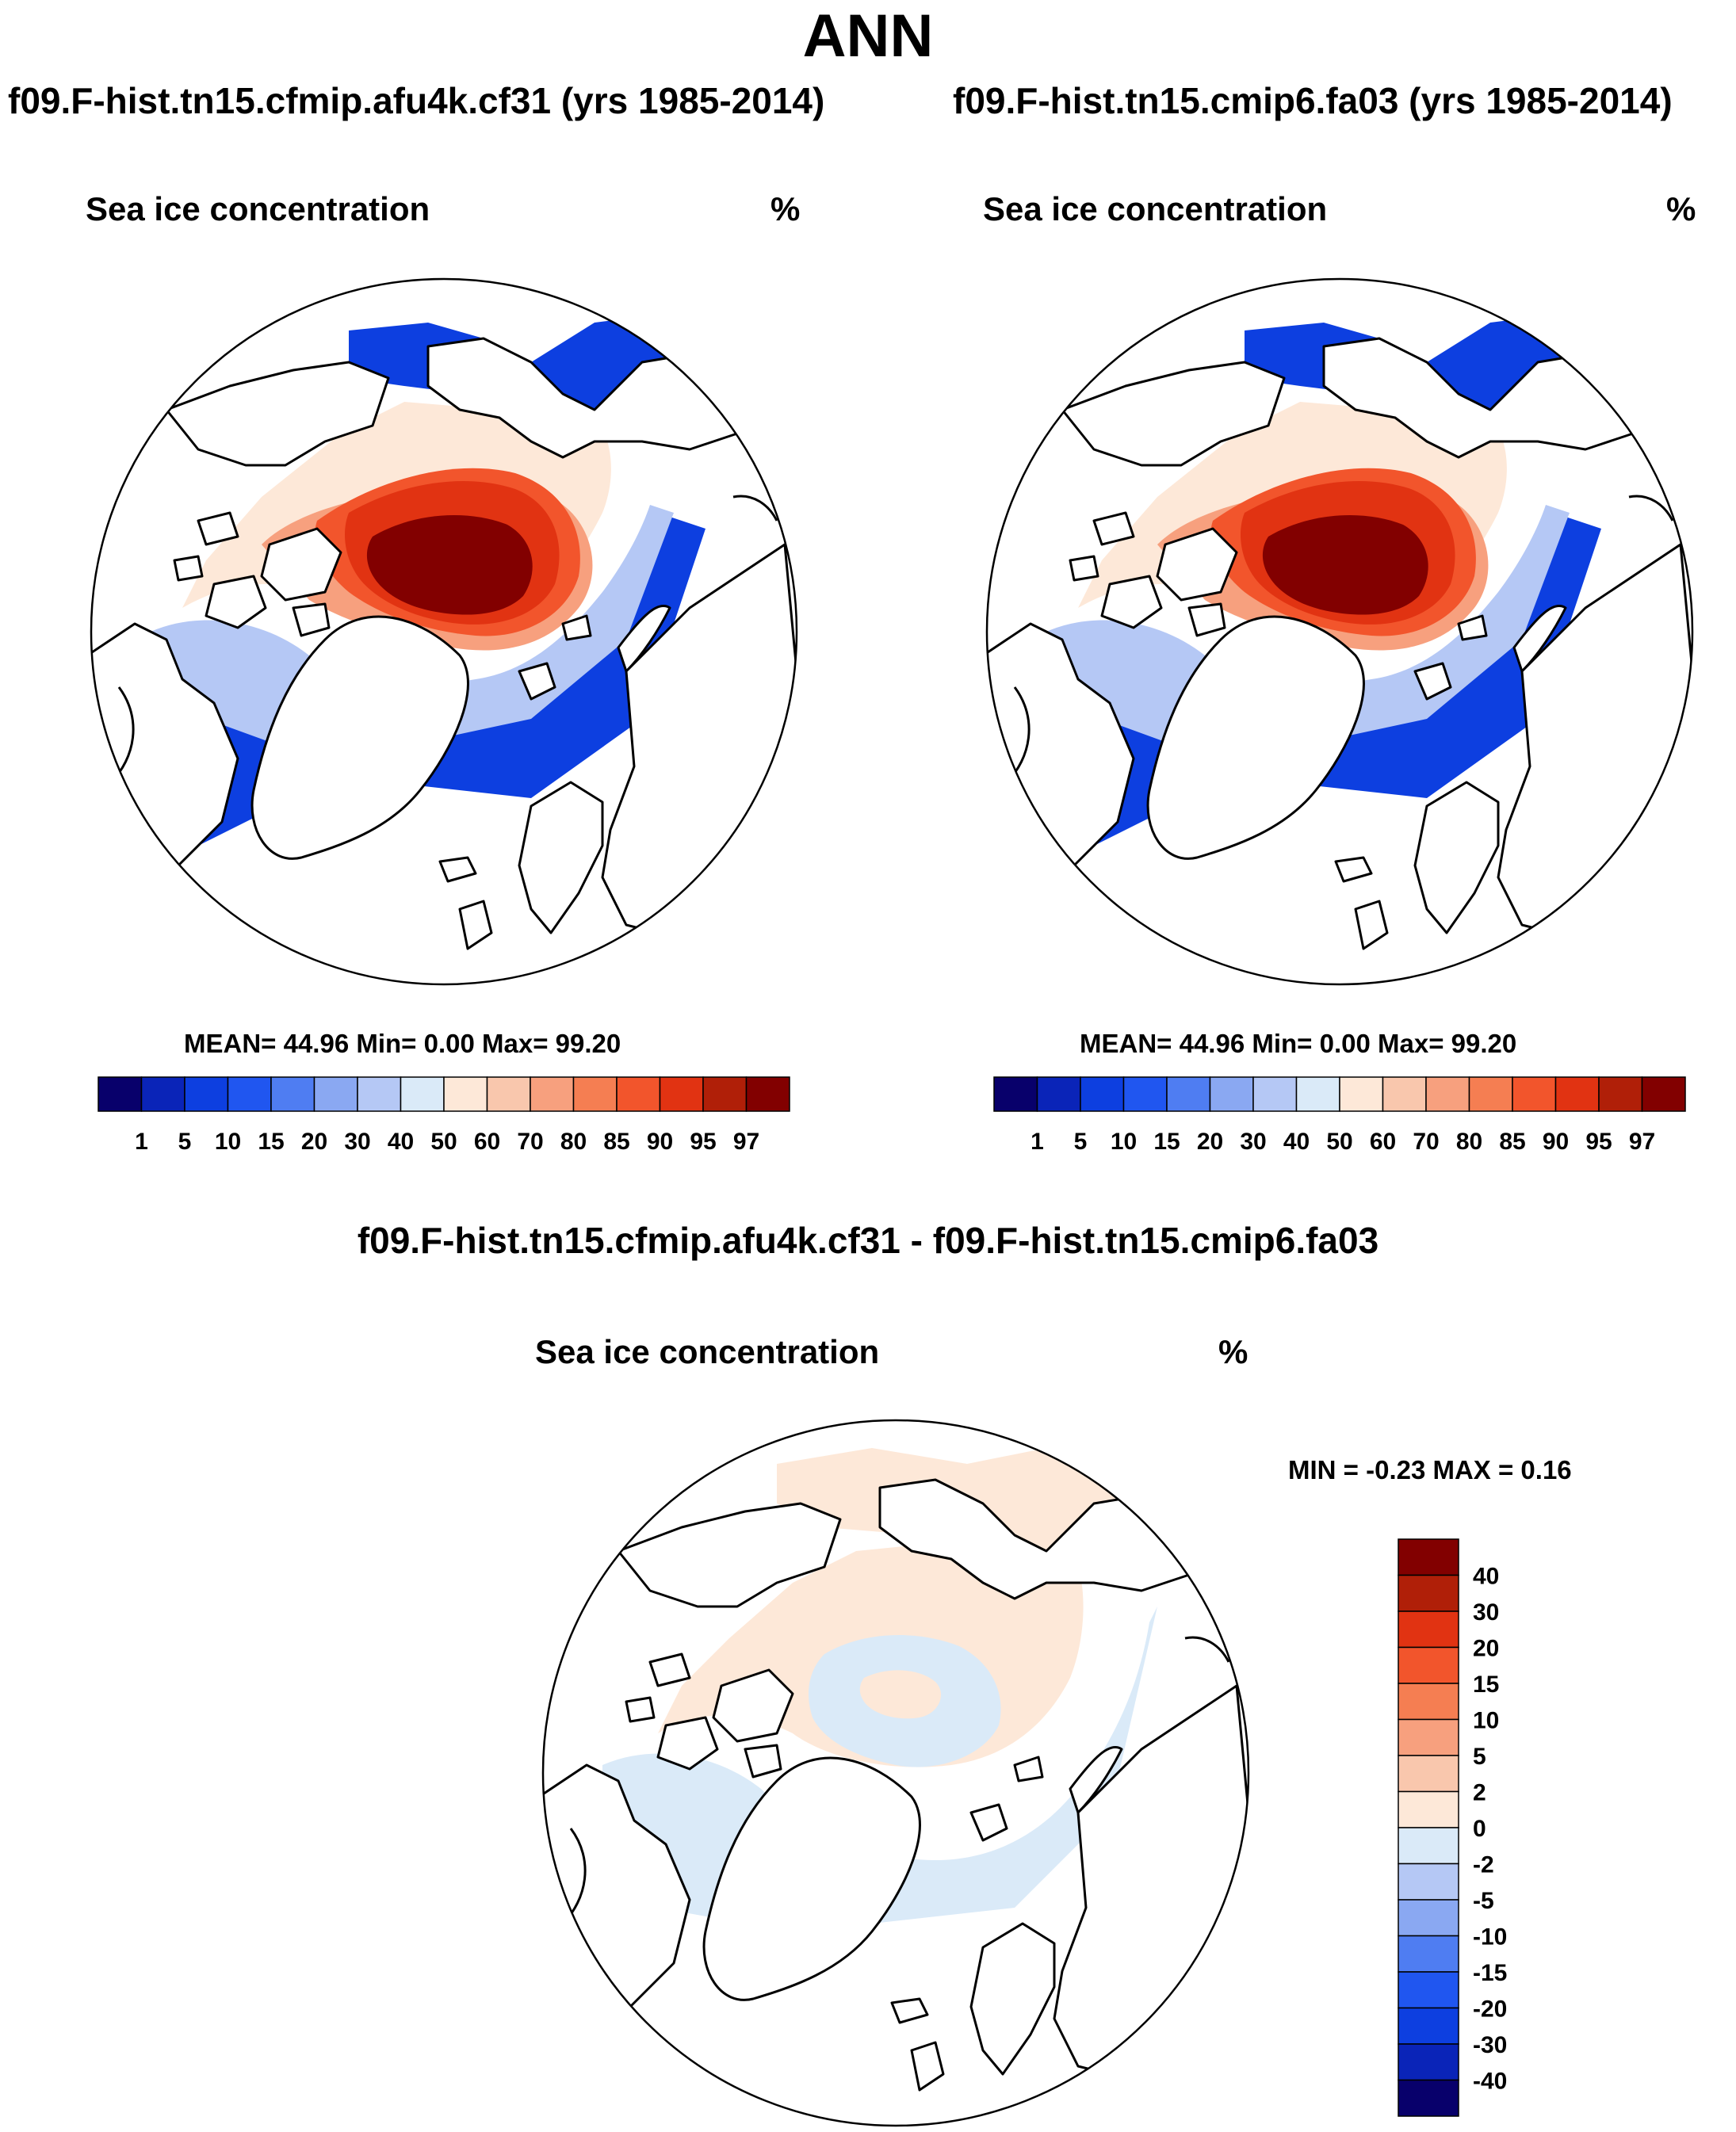  What do you see at coordinates (785, 208) in the screenshot?
I see `panel-left-units-label: %` at bounding box center [785, 208].